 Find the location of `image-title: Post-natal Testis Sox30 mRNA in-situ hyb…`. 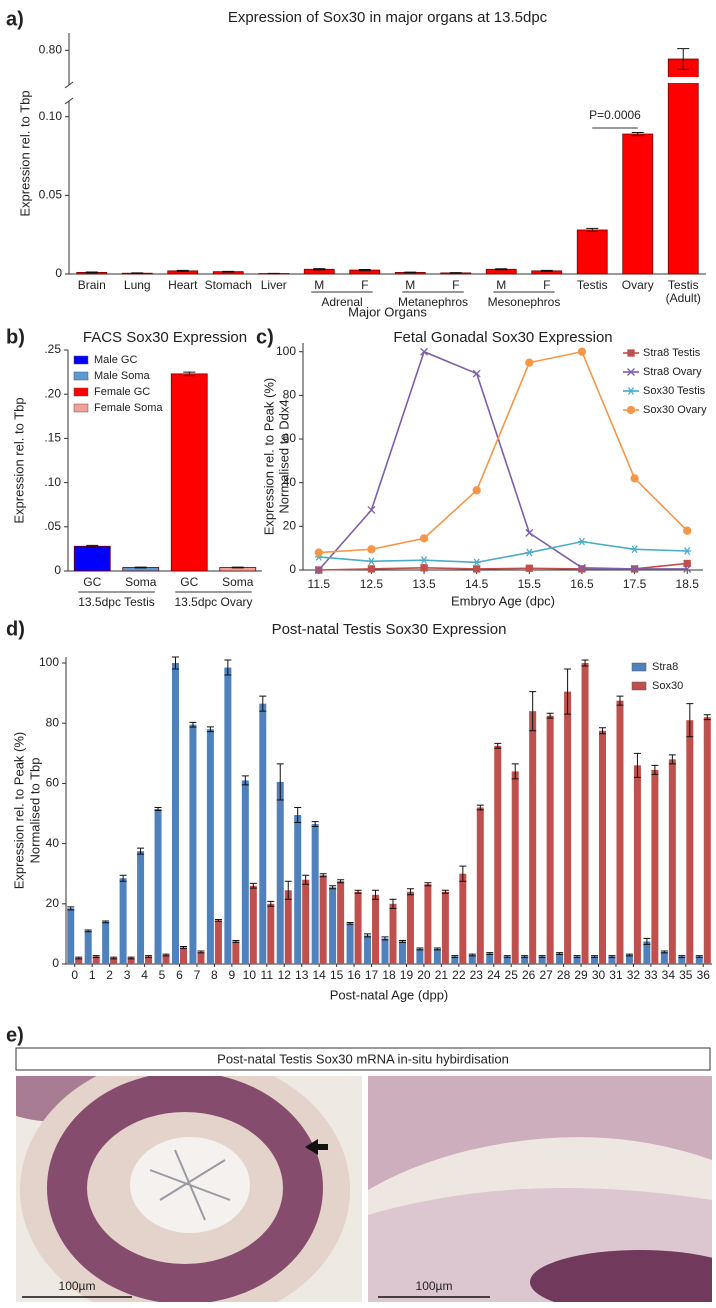

image-title: Post-natal Testis Sox30 mRNA in-situ hyb… is located at coordinates (363, 1058).